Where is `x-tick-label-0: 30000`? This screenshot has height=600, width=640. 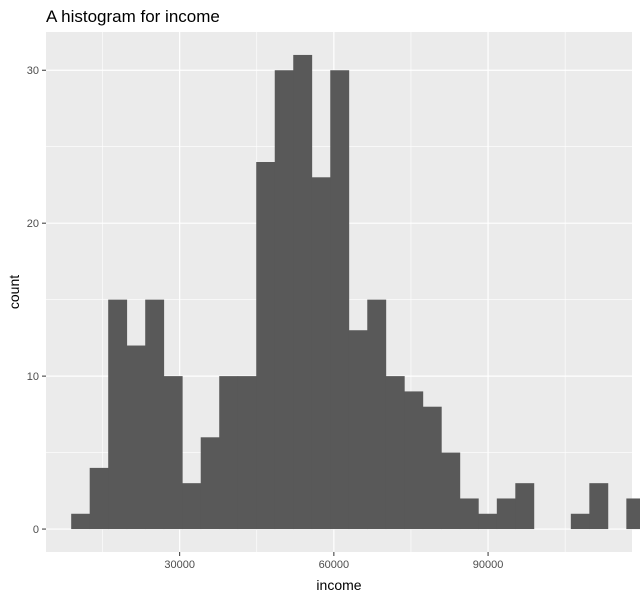 x-tick-label-0: 30000 is located at coordinates (179, 565).